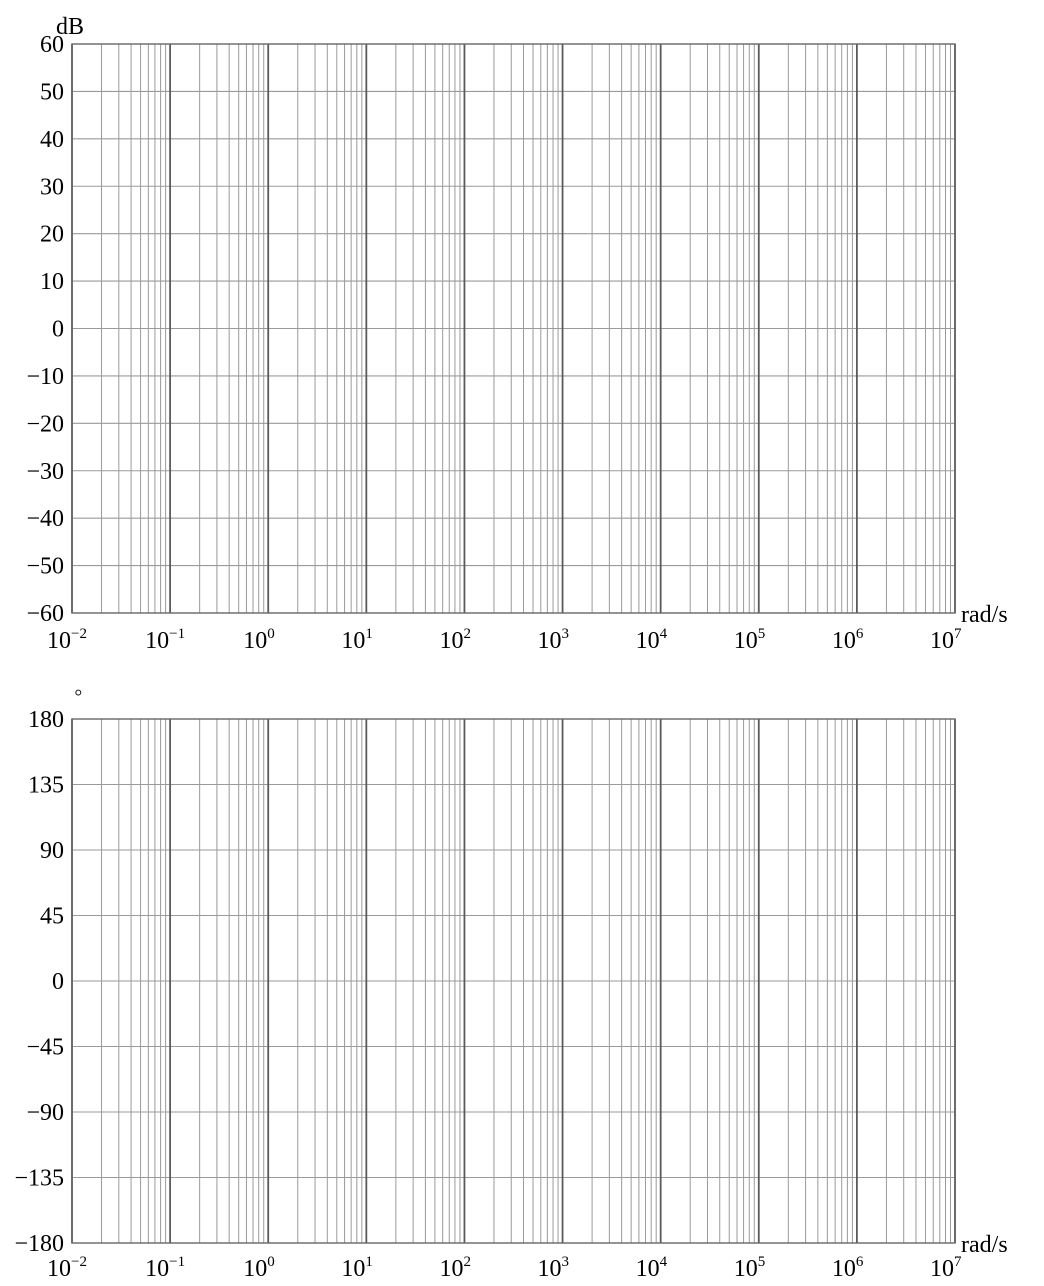  I want to click on y-tick-label: −30, so click(45, 472).